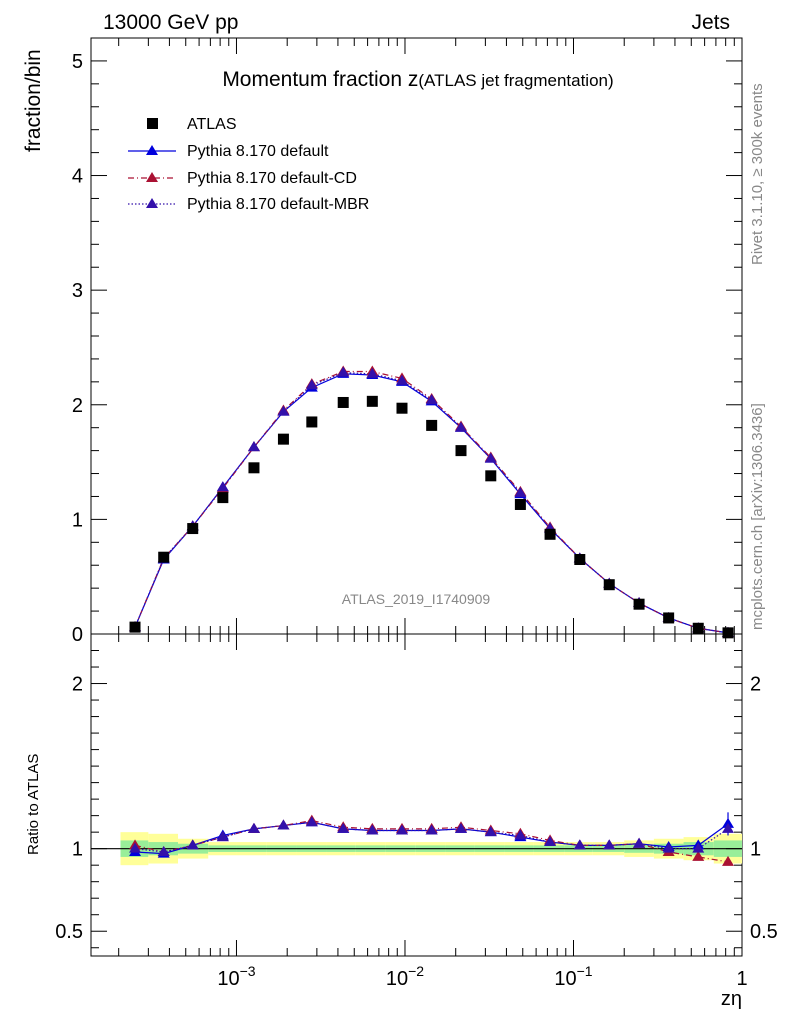  What do you see at coordinates (77, 850) in the screenshot?
I see `ratio-ytick-label-left-1: 1` at bounding box center [77, 850].